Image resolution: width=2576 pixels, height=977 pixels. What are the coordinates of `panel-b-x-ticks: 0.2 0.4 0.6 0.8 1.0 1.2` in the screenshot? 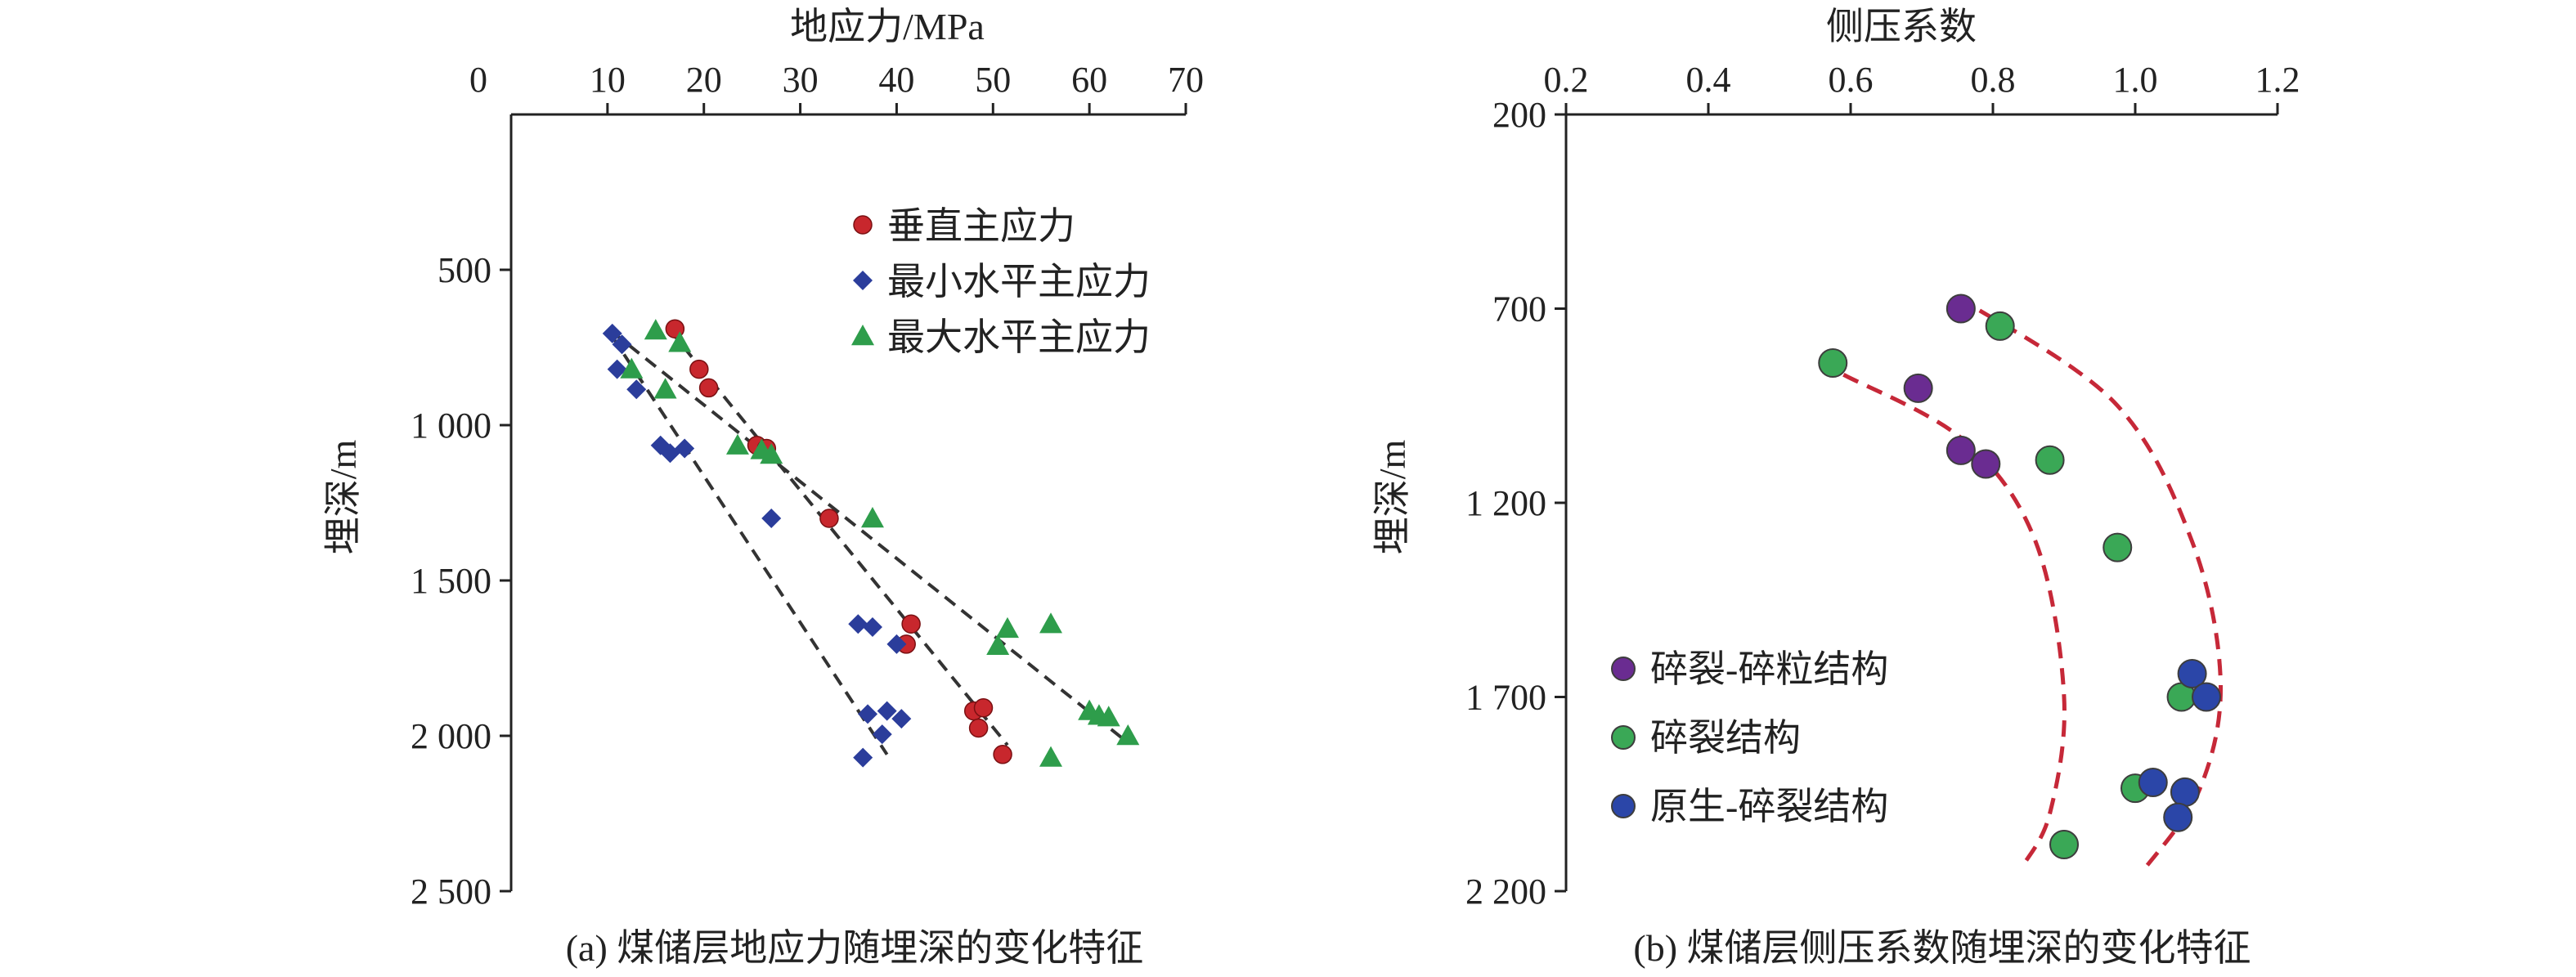 It's located at (1922, 87).